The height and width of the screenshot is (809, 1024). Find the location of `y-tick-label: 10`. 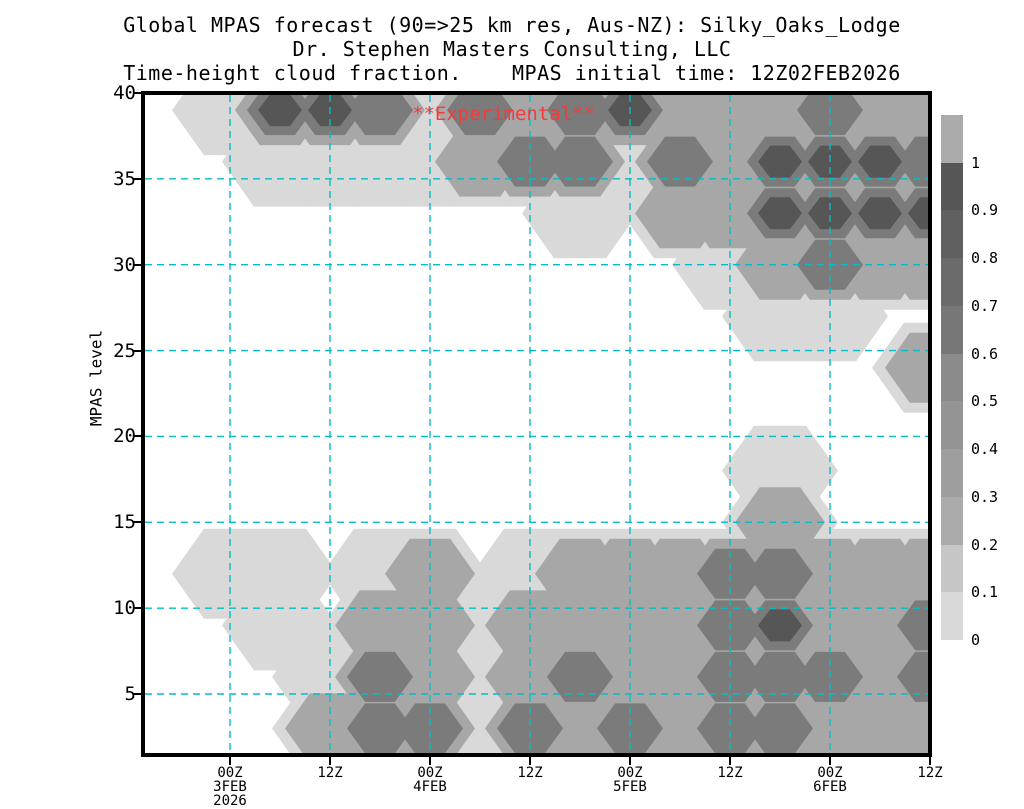

y-tick-label: 10 is located at coordinates (124, 608).